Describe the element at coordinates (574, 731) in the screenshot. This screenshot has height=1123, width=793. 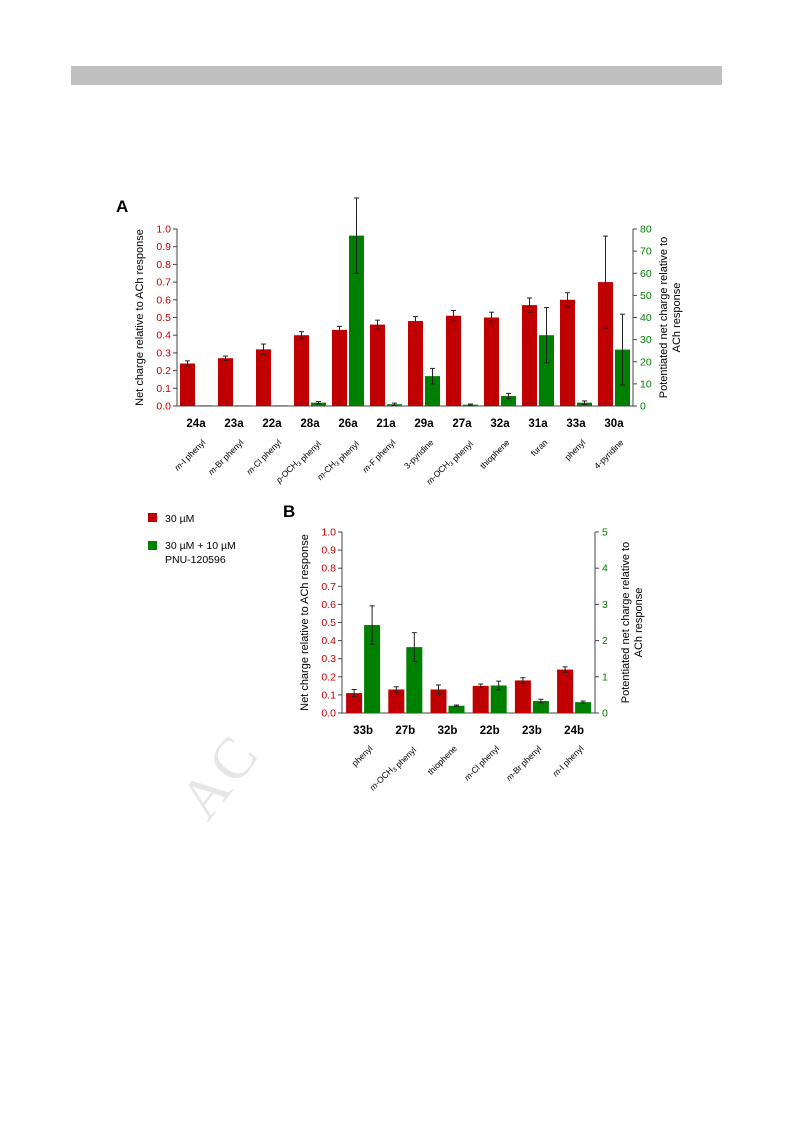
I see `panel-b-category-label: 24b` at that location.